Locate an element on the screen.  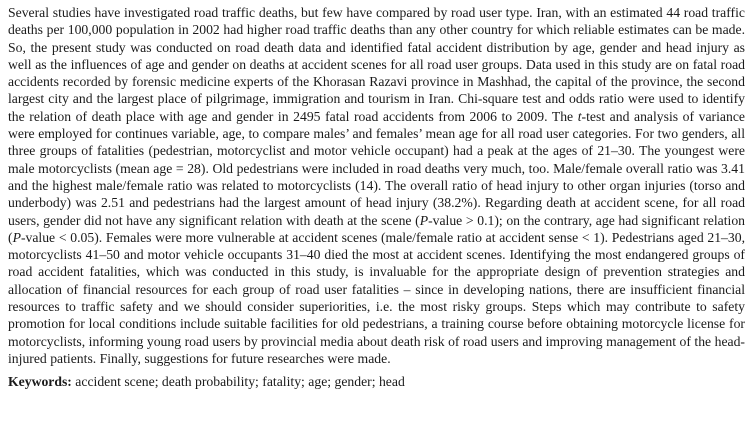
keywords-label: Keywords: is located at coordinates (40, 382).